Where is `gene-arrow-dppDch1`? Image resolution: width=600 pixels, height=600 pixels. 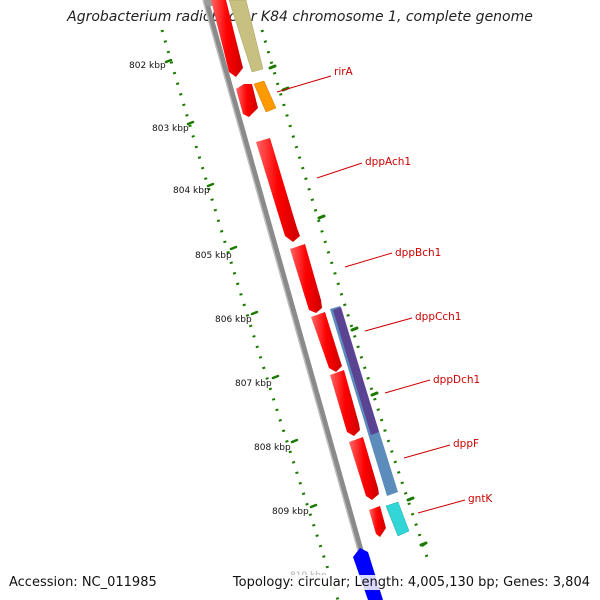
gene-arrow-dppDch1 is located at coordinates (345, 403).